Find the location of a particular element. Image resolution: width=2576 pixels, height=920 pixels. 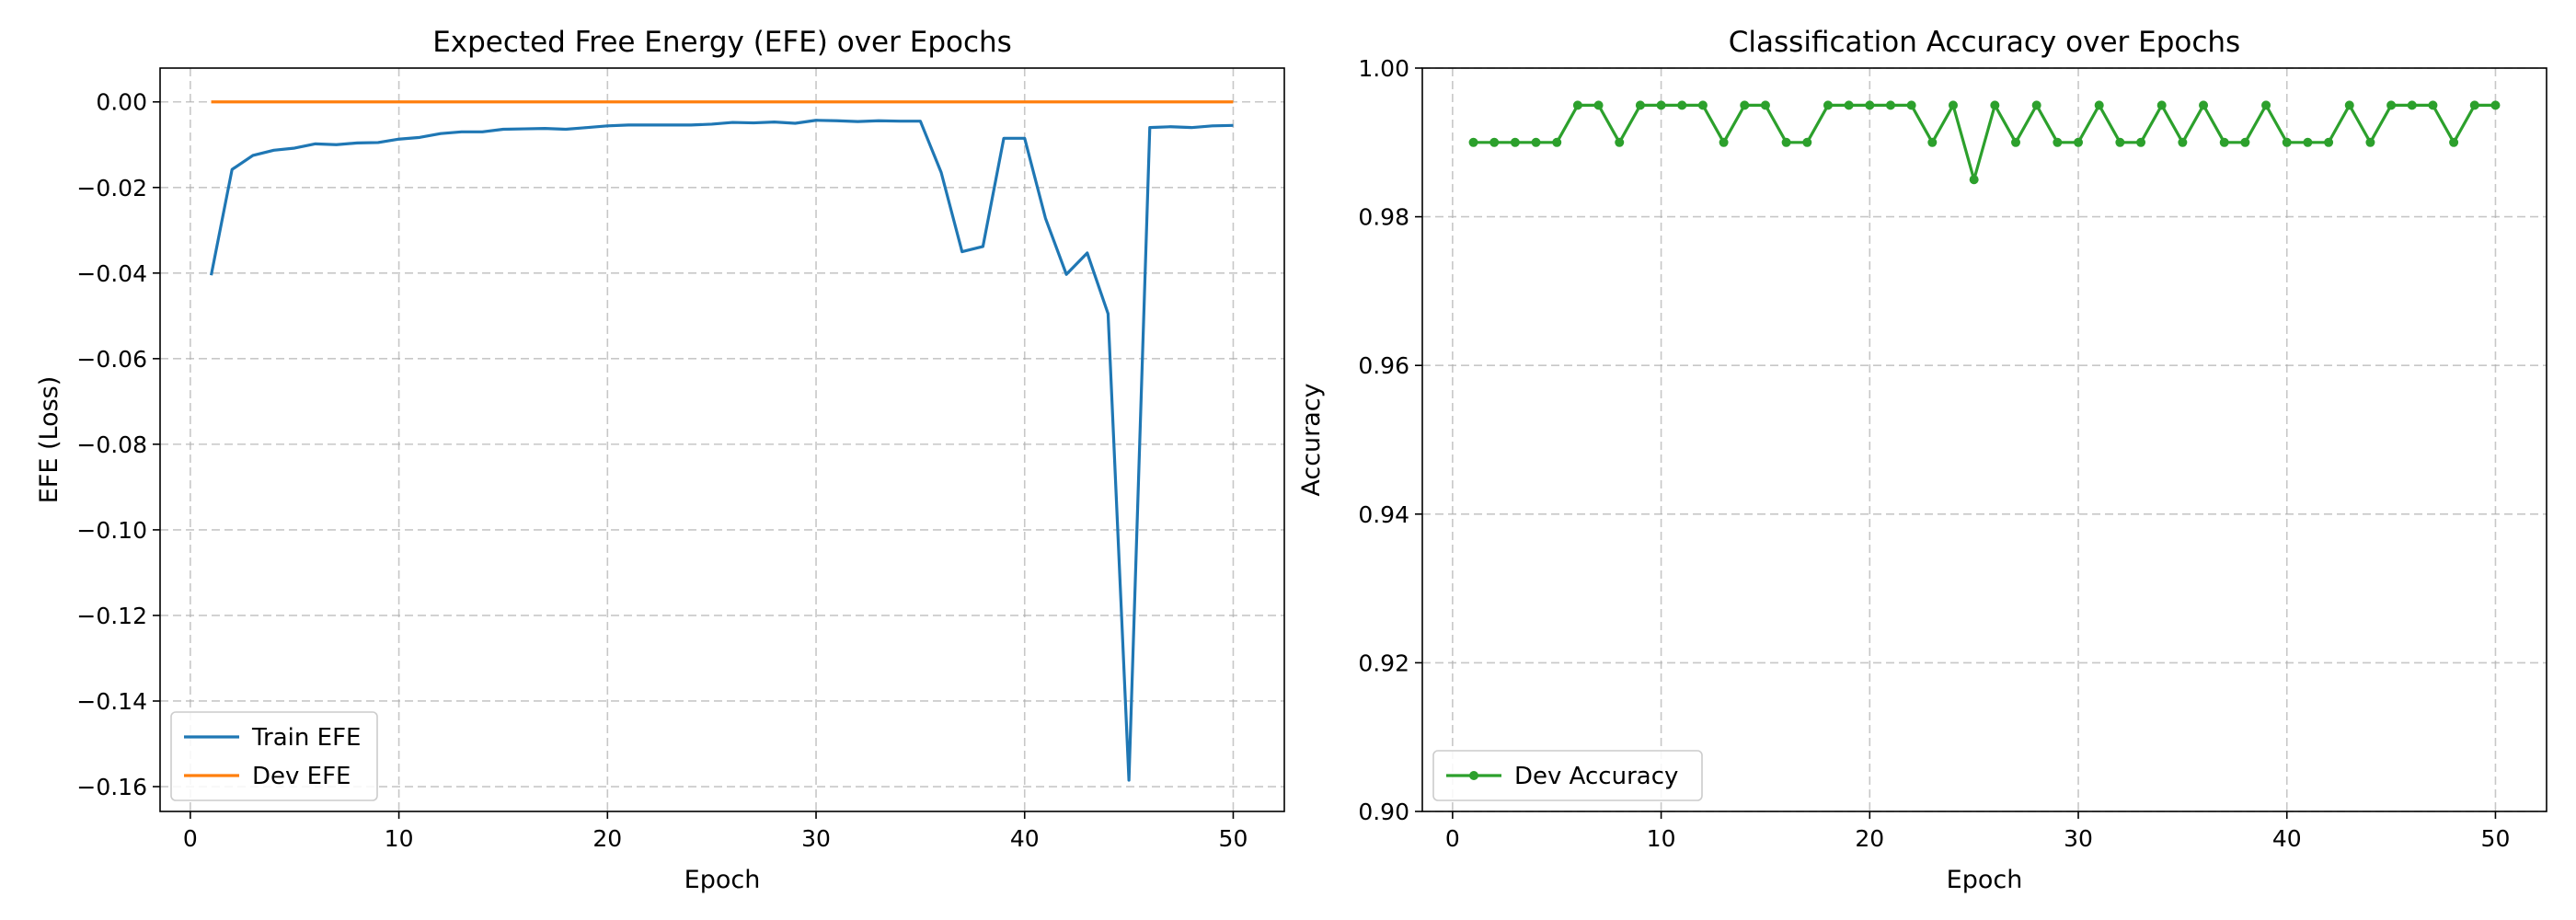

y-tick-label: 1.00 is located at coordinates (1383, 68).